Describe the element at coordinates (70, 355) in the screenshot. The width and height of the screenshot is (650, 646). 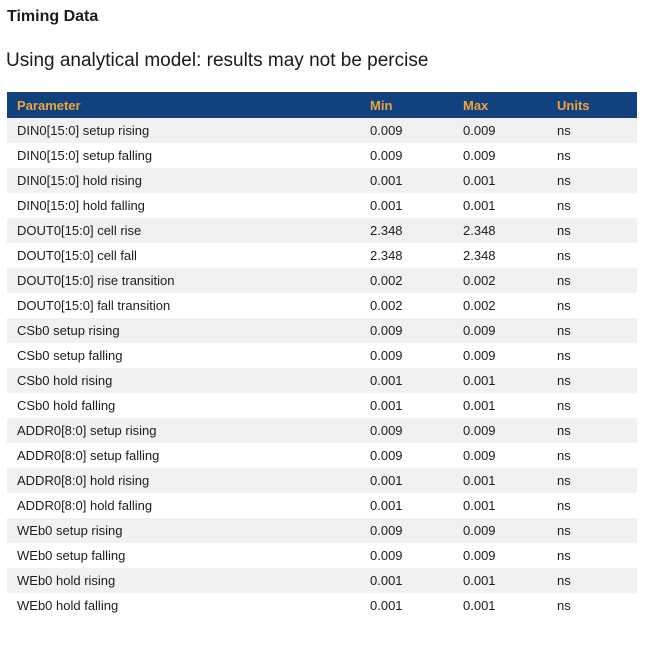
I see `cell-parameter: CSb0 setup falling` at that location.